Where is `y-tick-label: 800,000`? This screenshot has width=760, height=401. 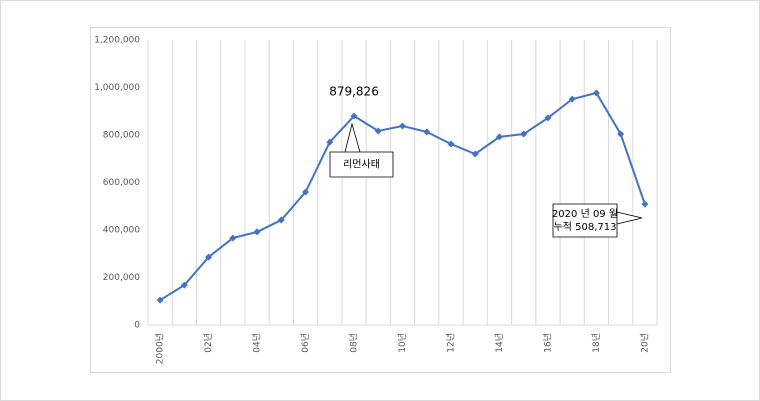 y-tick-label: 800,000 is located at coordinates (121, 136).